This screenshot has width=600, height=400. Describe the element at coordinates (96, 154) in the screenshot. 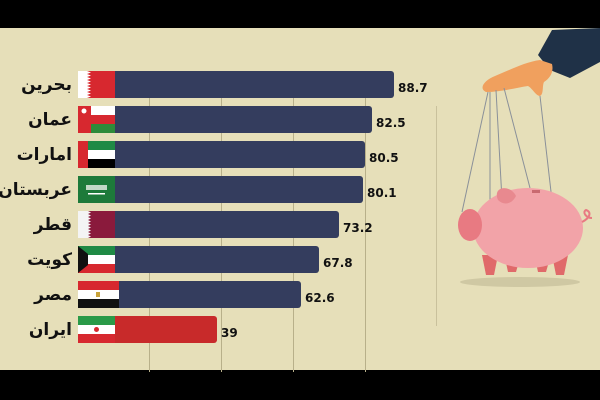

I see `uae-flag-icon` at that location.